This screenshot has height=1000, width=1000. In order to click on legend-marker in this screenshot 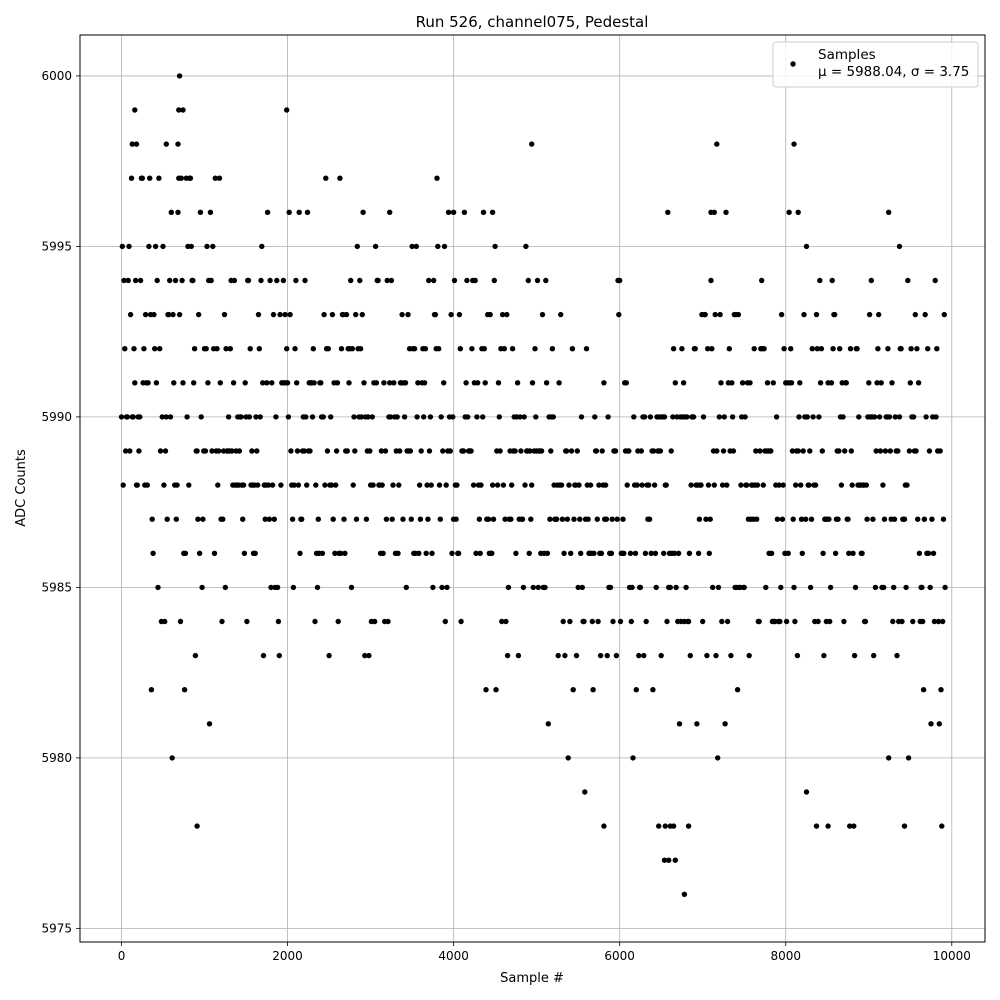, I will do `click(793, 64)`.